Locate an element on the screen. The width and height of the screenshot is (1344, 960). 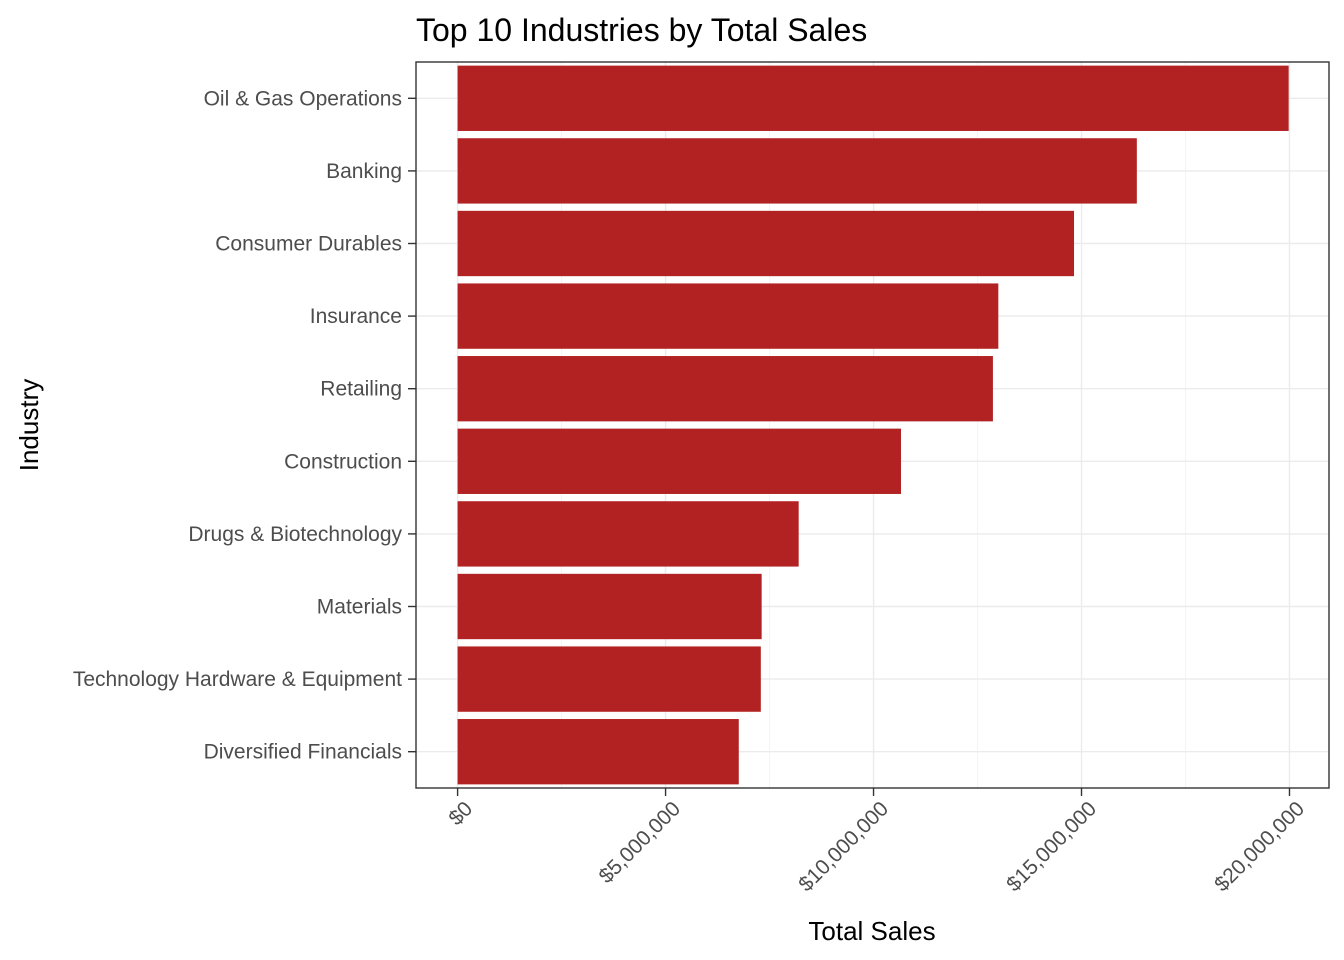
y-tick-label: Oil & Gas Operations is located at coordinates (303, 98).